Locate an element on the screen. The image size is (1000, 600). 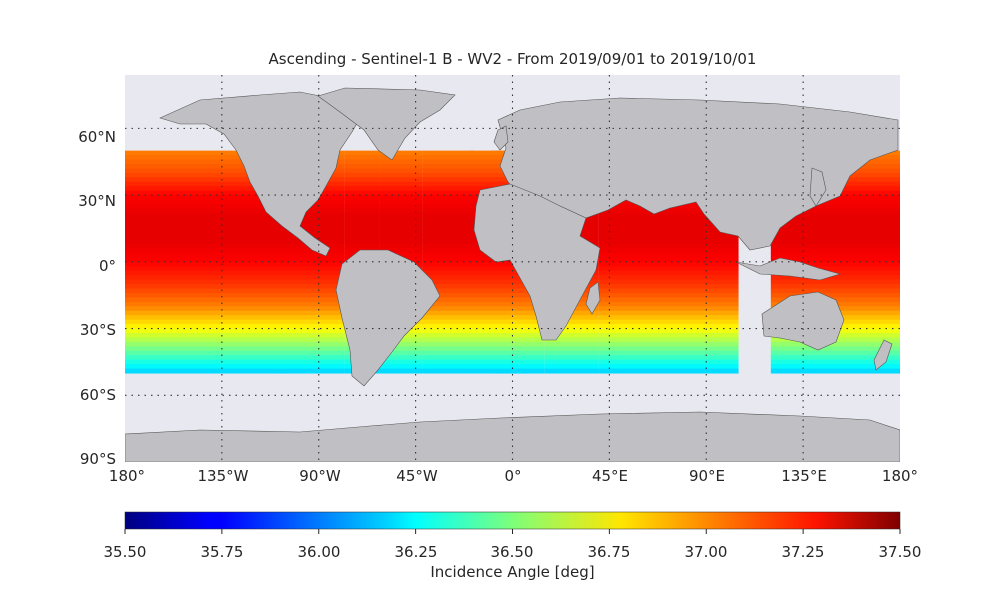
land-madagascar is located at coordinates (593, 298).